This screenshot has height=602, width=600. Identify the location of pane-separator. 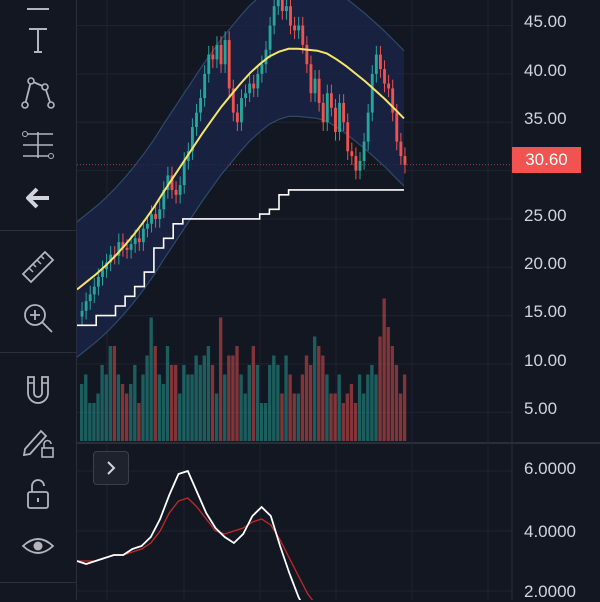
(338, 443).